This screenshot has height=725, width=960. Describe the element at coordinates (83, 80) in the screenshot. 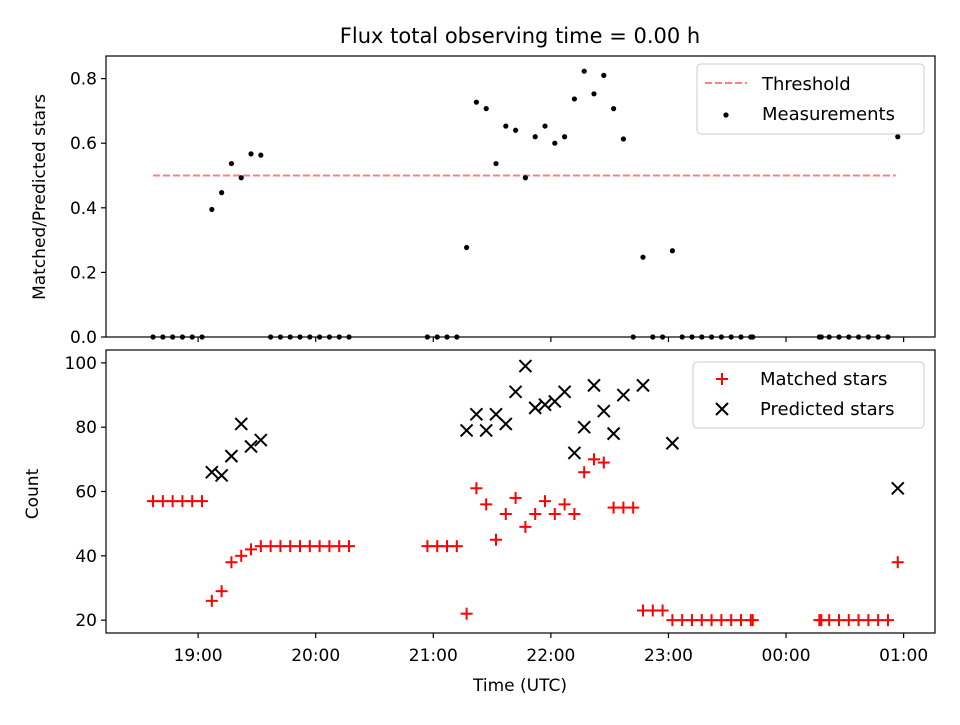

I see `top-y-tick-label: 0.8` at that location.